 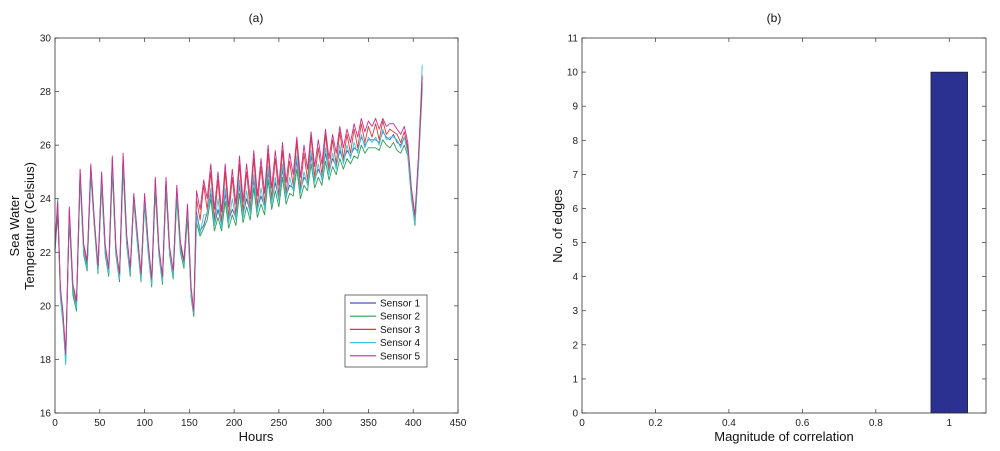 What do you see at coordinates (400, 317) in the screenshot?
I see `legend-label-sensor-2: Sensor 2` at bounding box center [400, 317].